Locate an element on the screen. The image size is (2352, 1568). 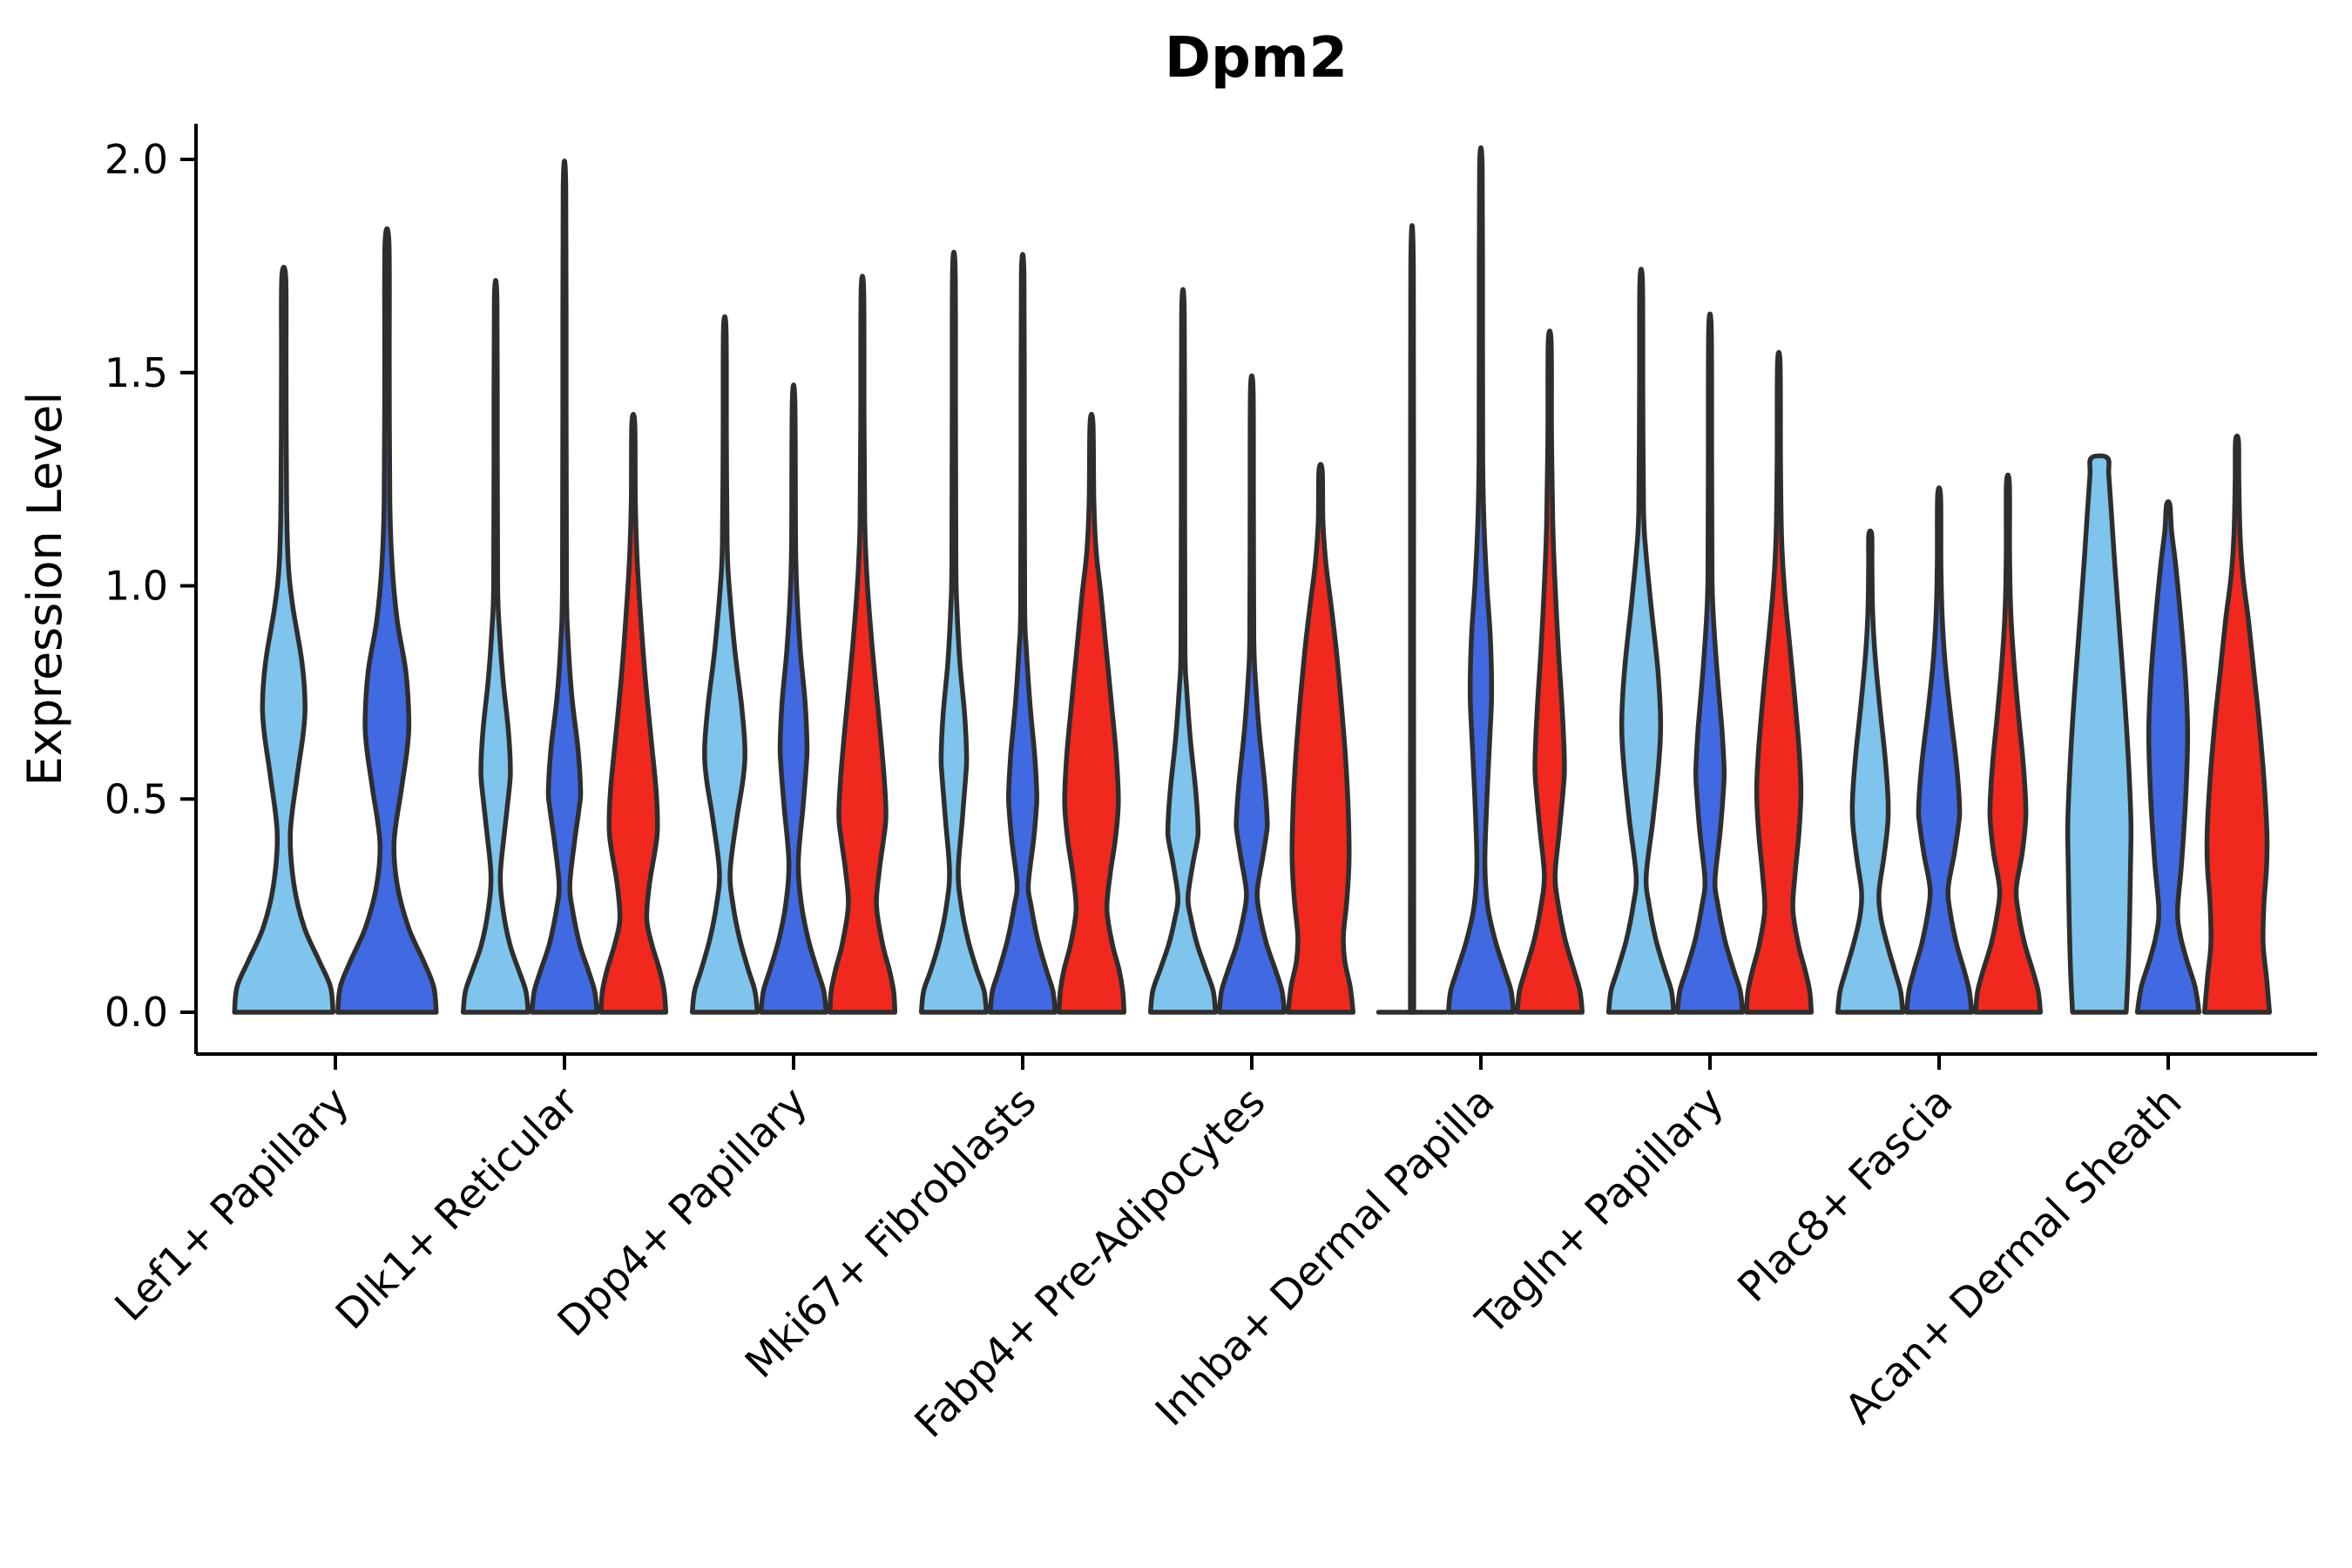
violin-inhba-dermal-papilla-dark_blue is located at coordinates (1481, 580).